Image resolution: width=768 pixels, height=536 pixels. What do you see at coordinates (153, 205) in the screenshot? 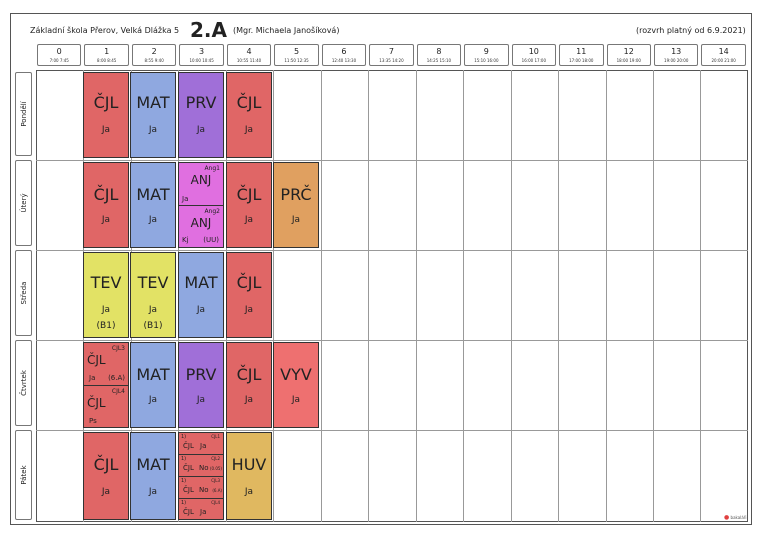
I see `lesson-tue-2: MAT Ja` at bounding box center [153, 205].